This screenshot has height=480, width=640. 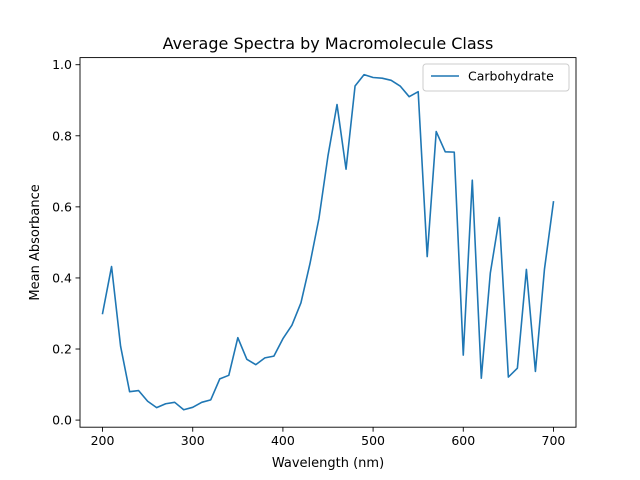 I want to click on legend: Carbohydrate, so click(x=496, y=77).